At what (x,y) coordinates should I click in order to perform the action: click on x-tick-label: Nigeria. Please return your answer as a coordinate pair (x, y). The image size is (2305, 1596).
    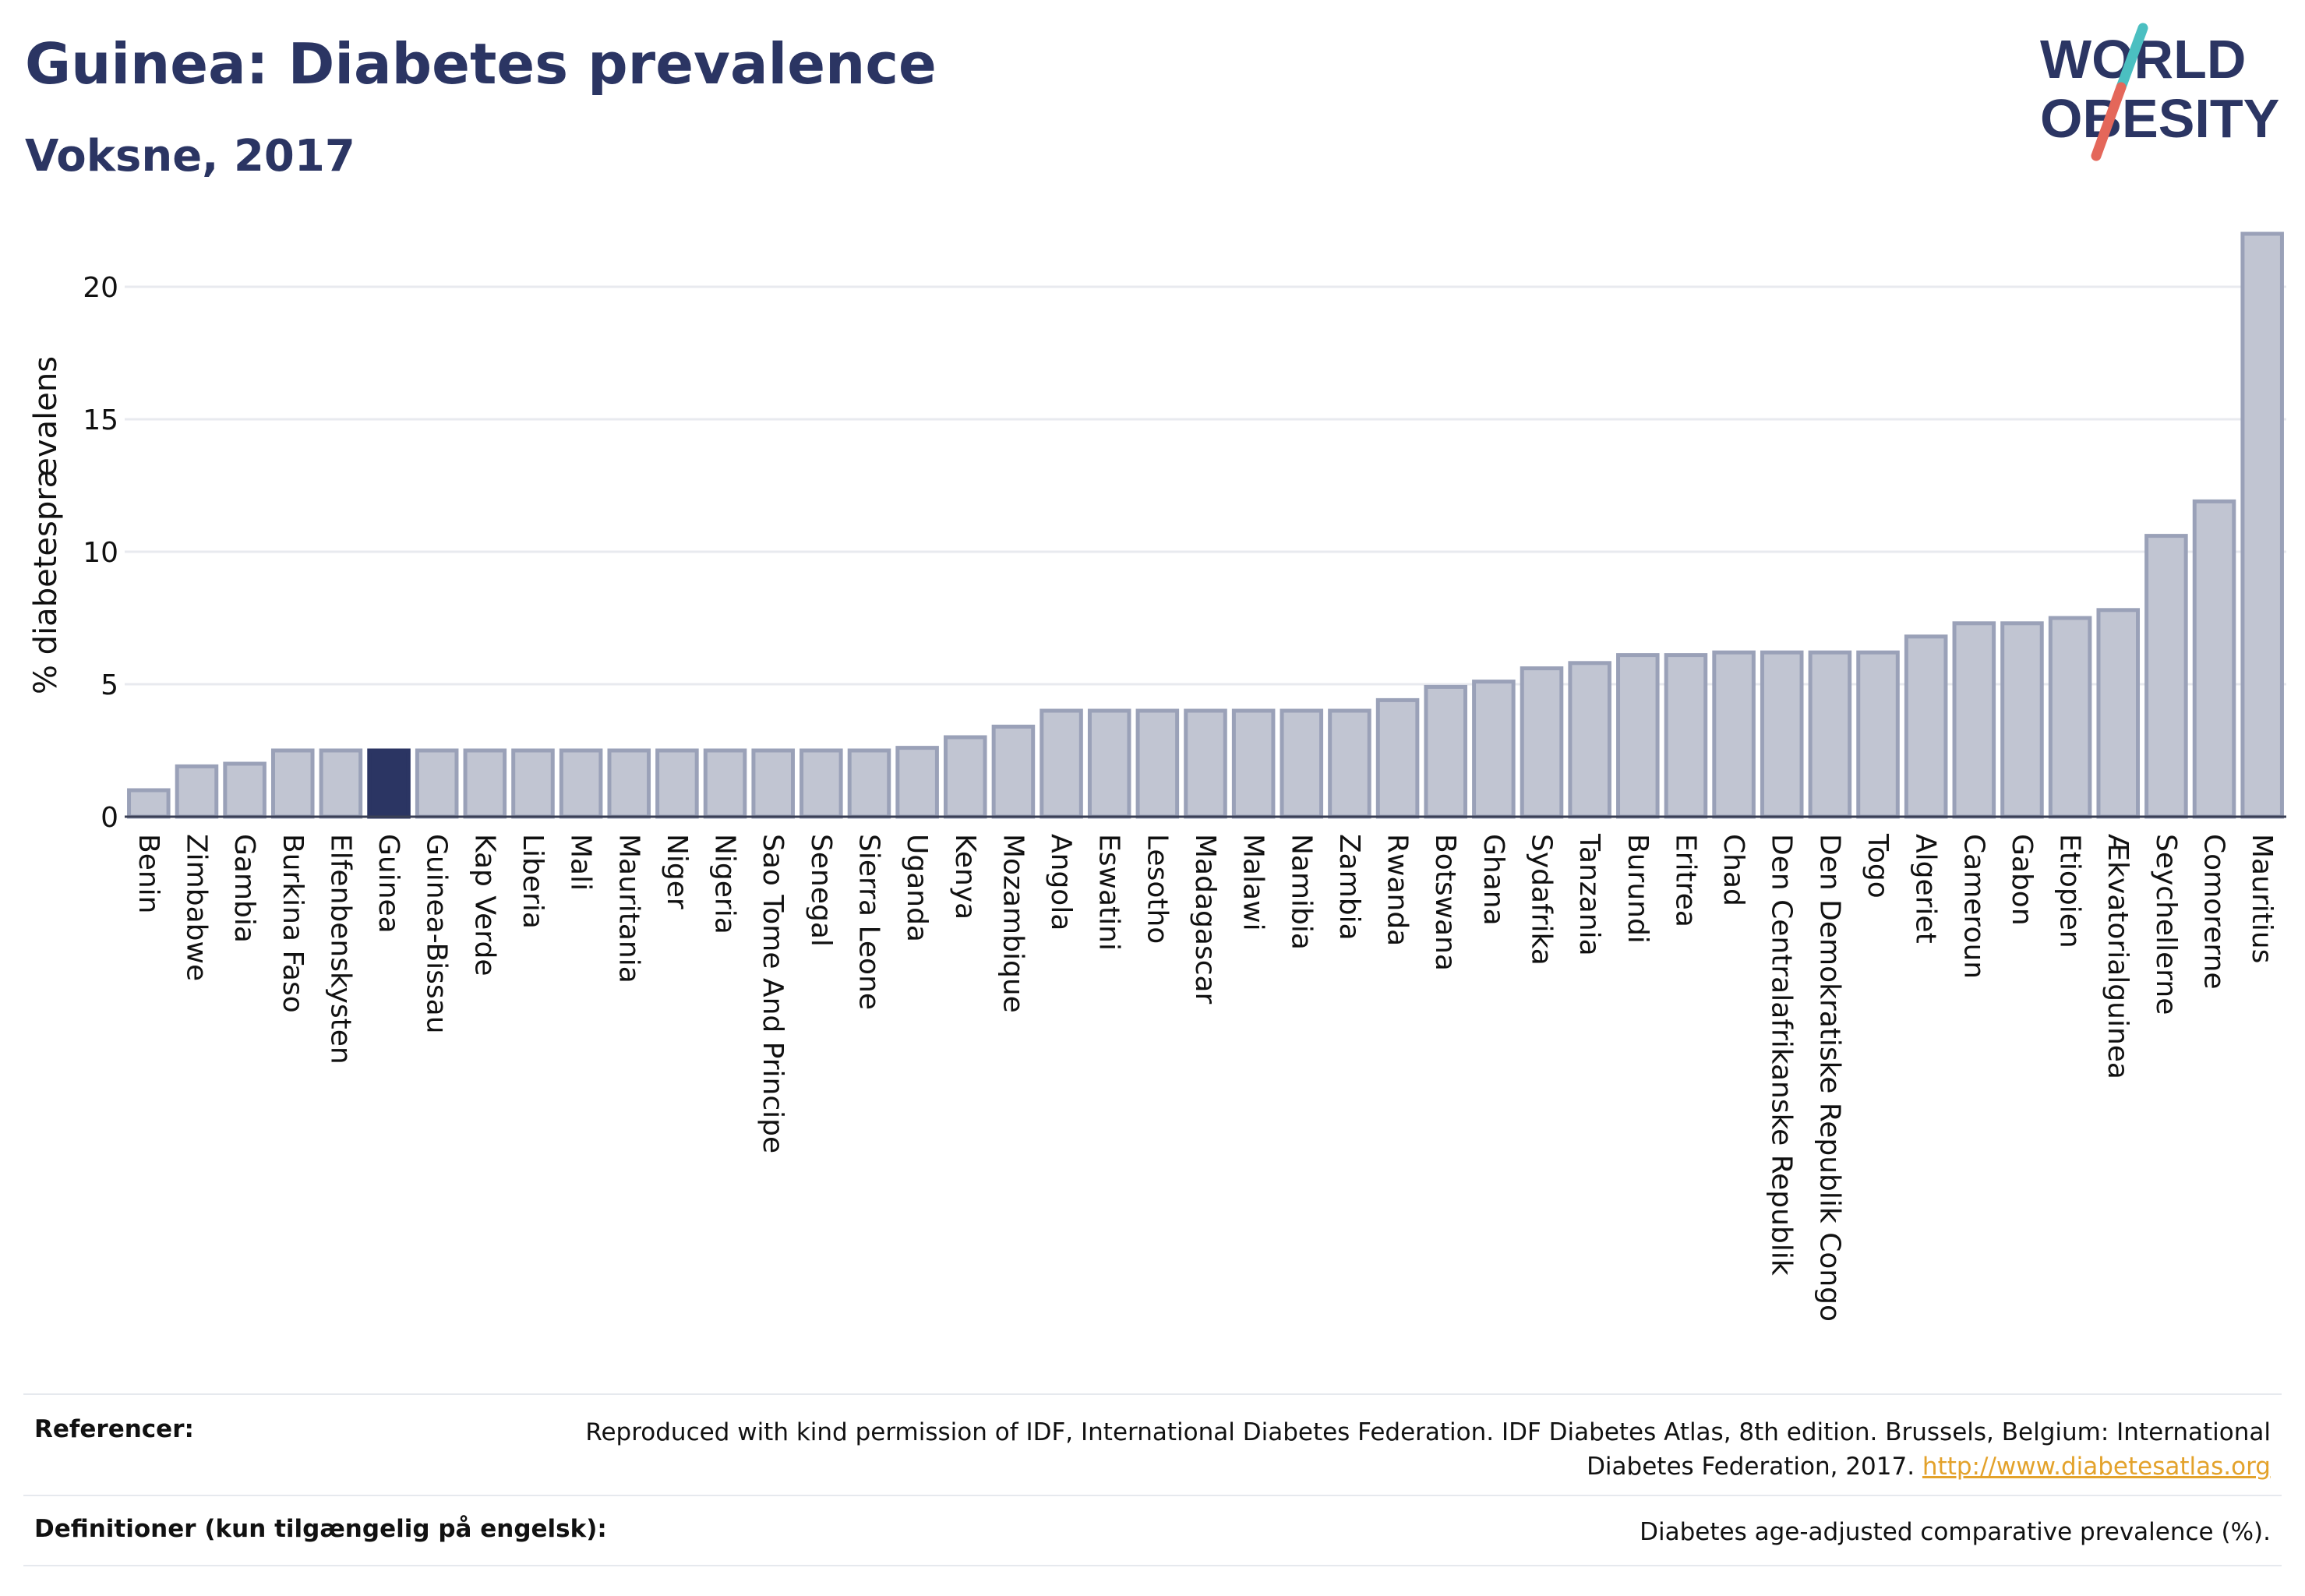
    Looking at the image, I should click on (725, 884).